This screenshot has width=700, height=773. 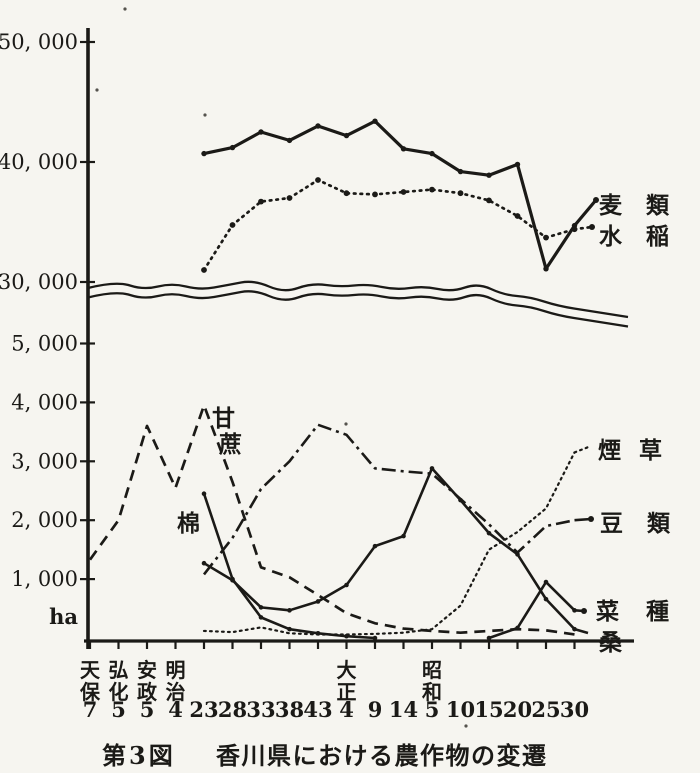 I want to click on x-tick-label: 25, so click(x=545, y=709).